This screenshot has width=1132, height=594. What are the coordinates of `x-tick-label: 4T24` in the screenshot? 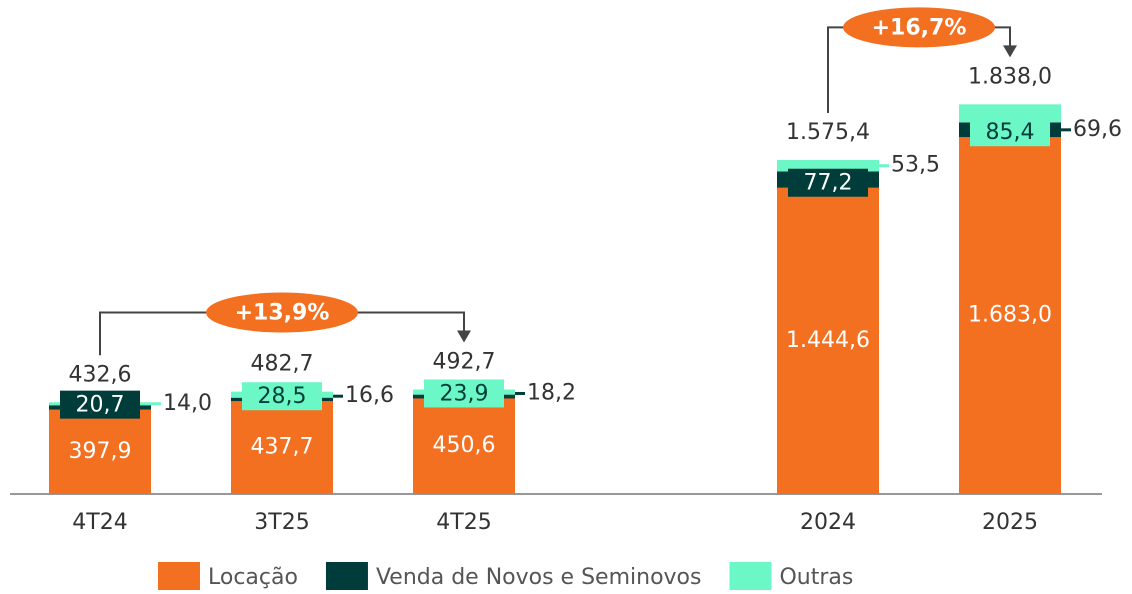 It's located at (99, 522).